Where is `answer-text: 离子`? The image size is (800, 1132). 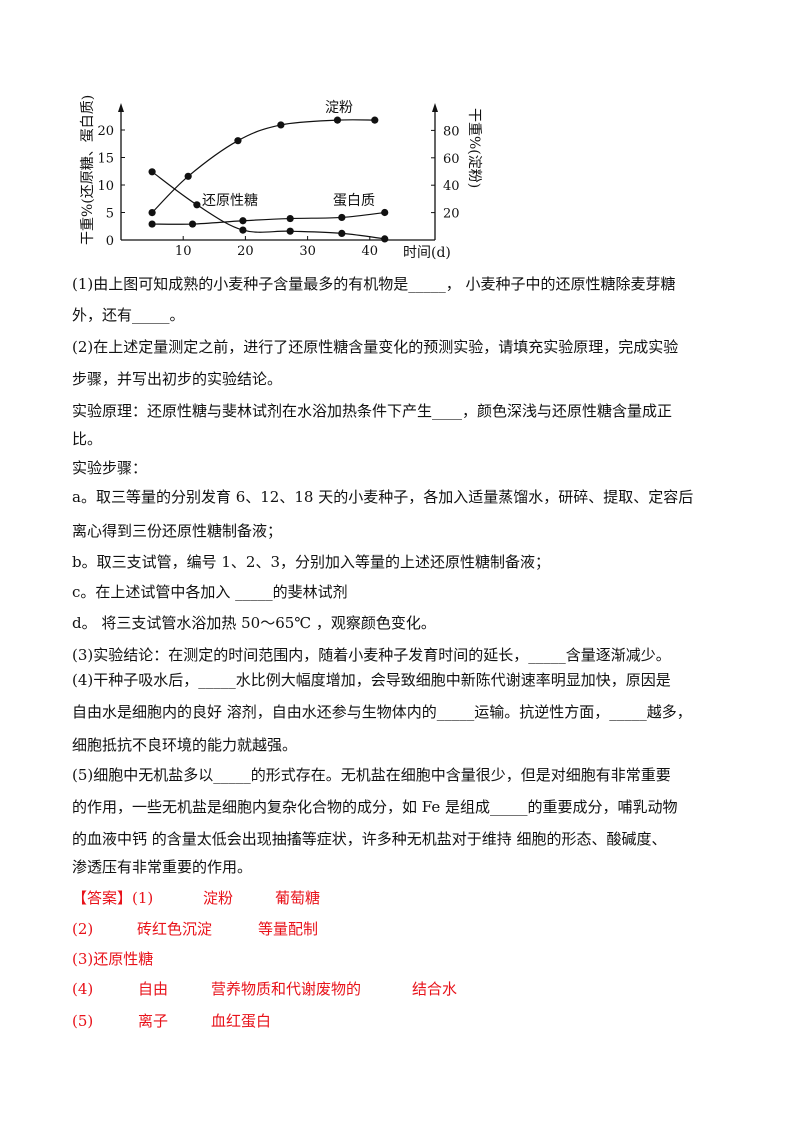 answer-text: 离子 is located at coordinates (153, 1021).